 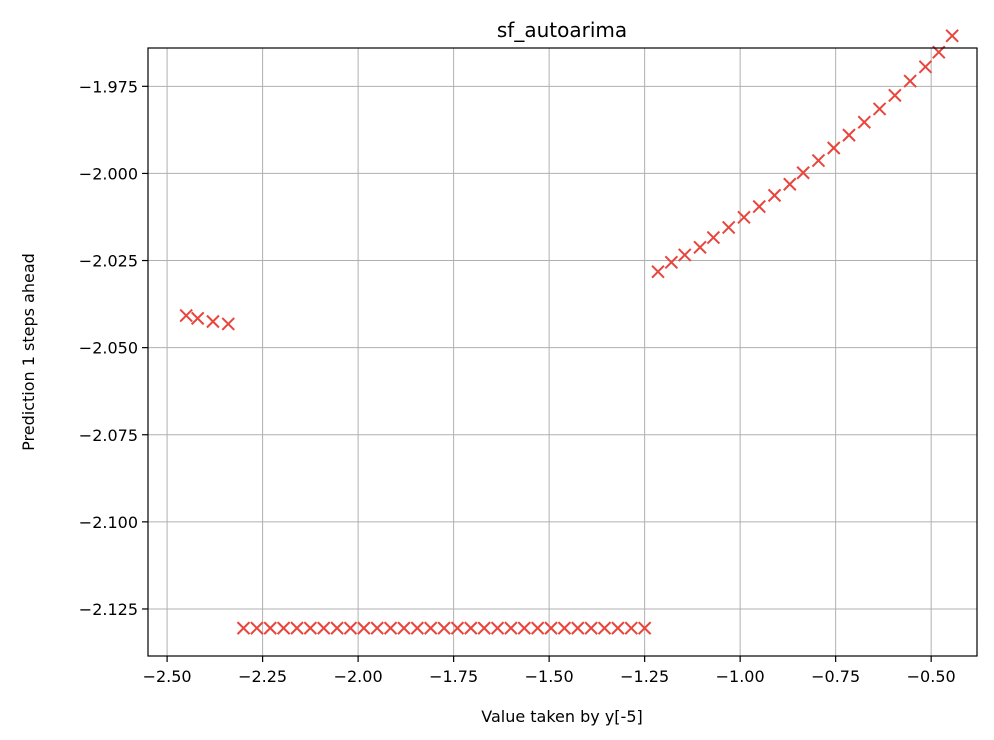 I want to click on y-tick-label: −2.075, so click(x=108, y=435).